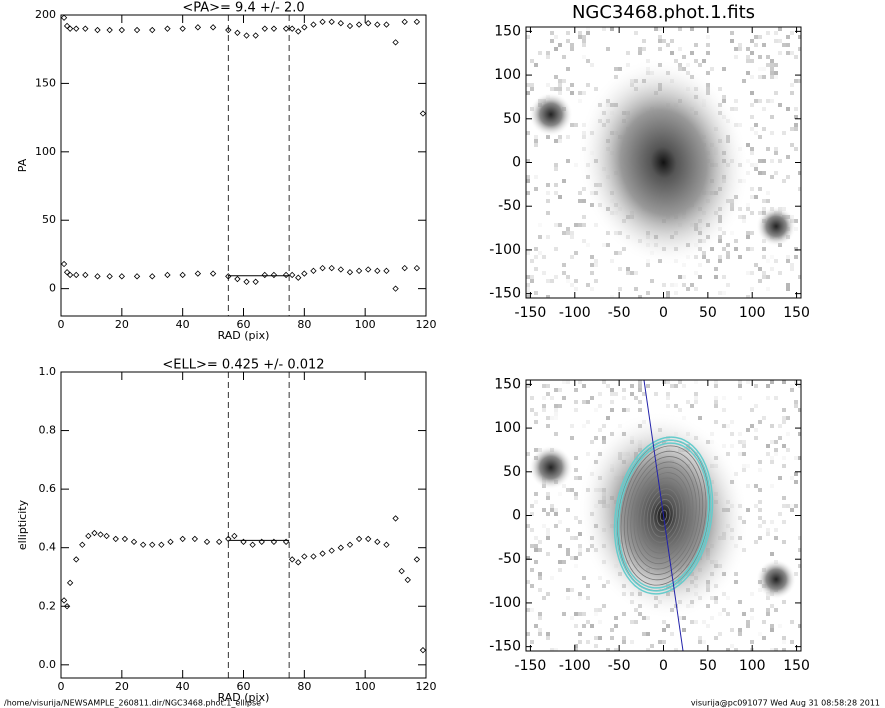 Image resolution: width=885 pixels, height=708 pixels. I want to click on isophote, so click(663, 515).